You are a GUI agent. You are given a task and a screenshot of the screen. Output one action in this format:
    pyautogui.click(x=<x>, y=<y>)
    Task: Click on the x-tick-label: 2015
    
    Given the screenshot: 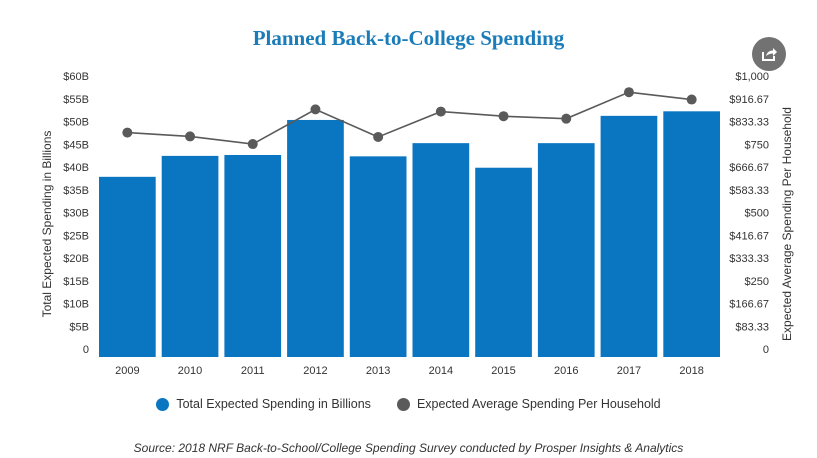 What is the action you would take?
    pyautogui.click(x=503, y=371)
    